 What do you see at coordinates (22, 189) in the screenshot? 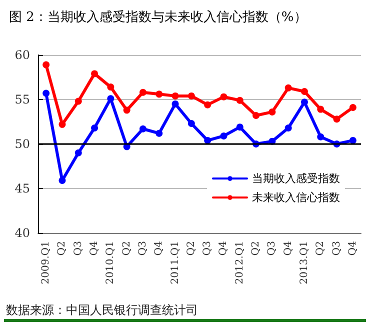
I see `y-tick-label: 45` at bounding box center [22, 189].